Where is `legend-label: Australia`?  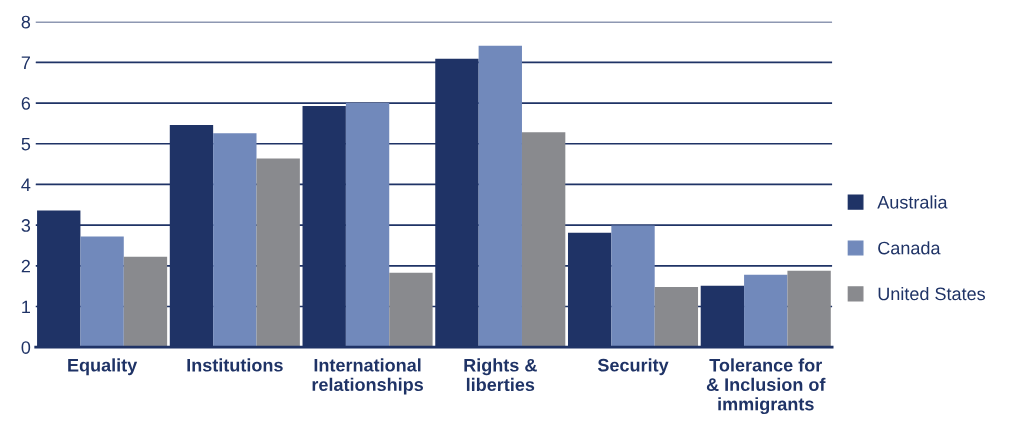
legend-label: Australia is located at coordinates (912, 202).